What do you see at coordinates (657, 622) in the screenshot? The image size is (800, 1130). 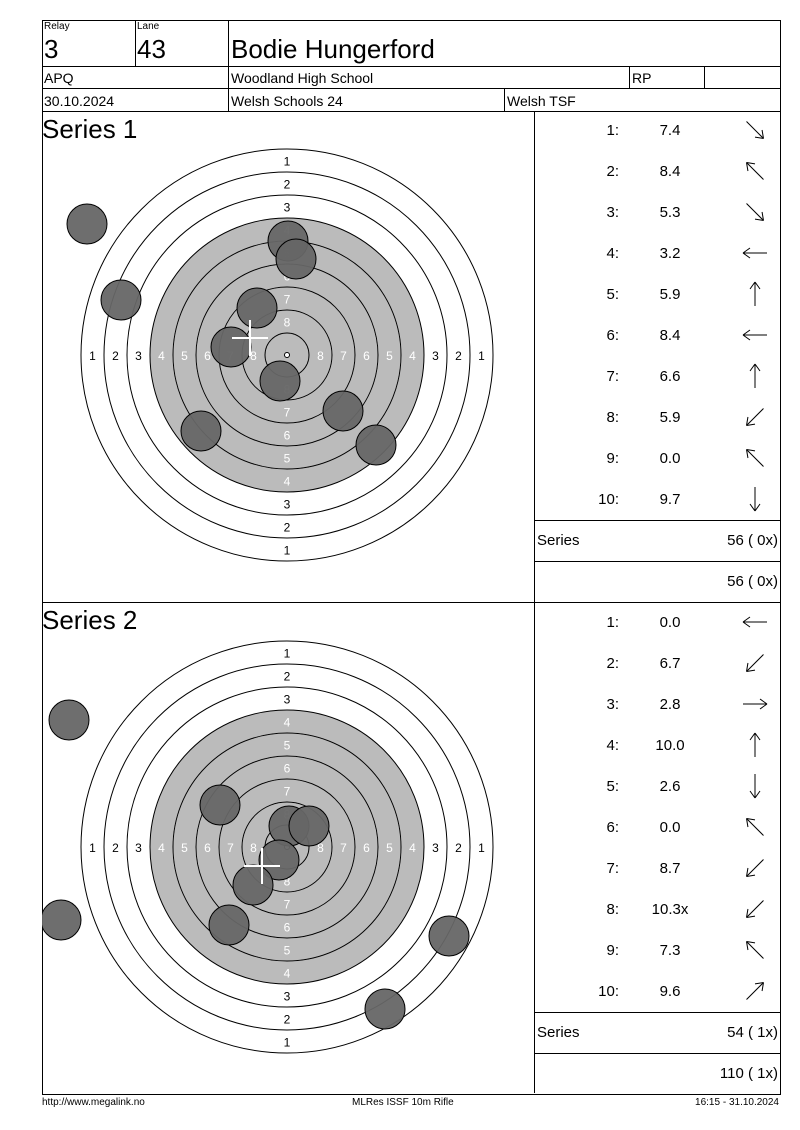 I see `shot-row: 1: 0.0` at bounding box center [657, 622].